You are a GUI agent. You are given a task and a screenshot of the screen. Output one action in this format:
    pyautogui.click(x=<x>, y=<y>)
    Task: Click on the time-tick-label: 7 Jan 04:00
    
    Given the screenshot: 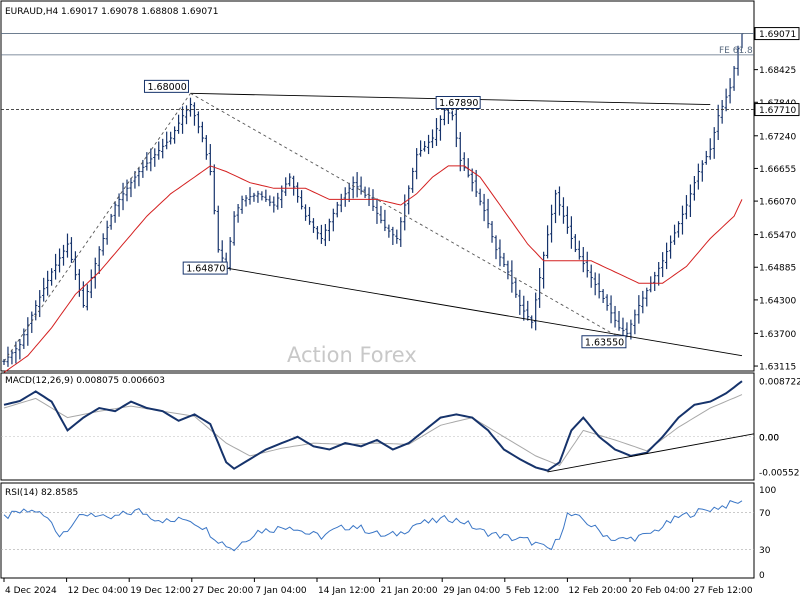 What is the action you would take?
    pyautogui.click(x=281, y=591)
    